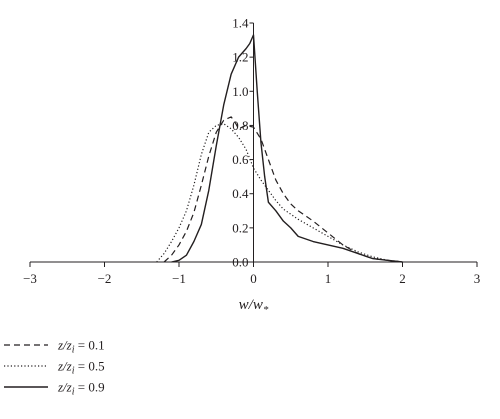  What do you see at coordinates (240, 159) in the screenshot?
I see `y-tick-label: 0.6` at bounding box center [240, 159].